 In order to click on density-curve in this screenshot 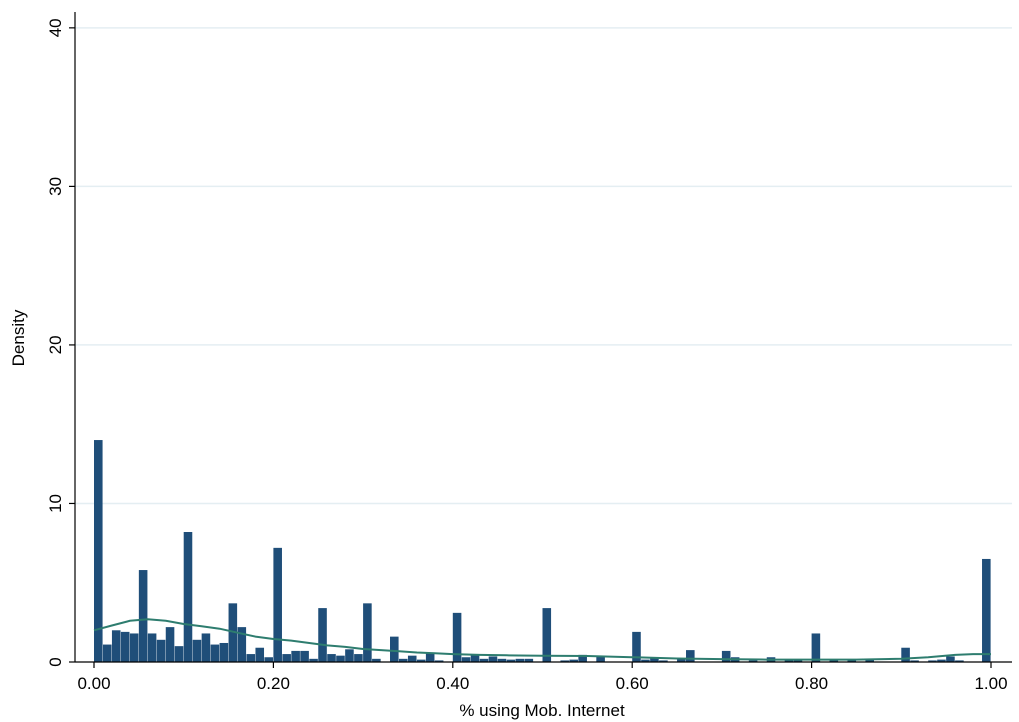, I will do `click(542, 639)`.